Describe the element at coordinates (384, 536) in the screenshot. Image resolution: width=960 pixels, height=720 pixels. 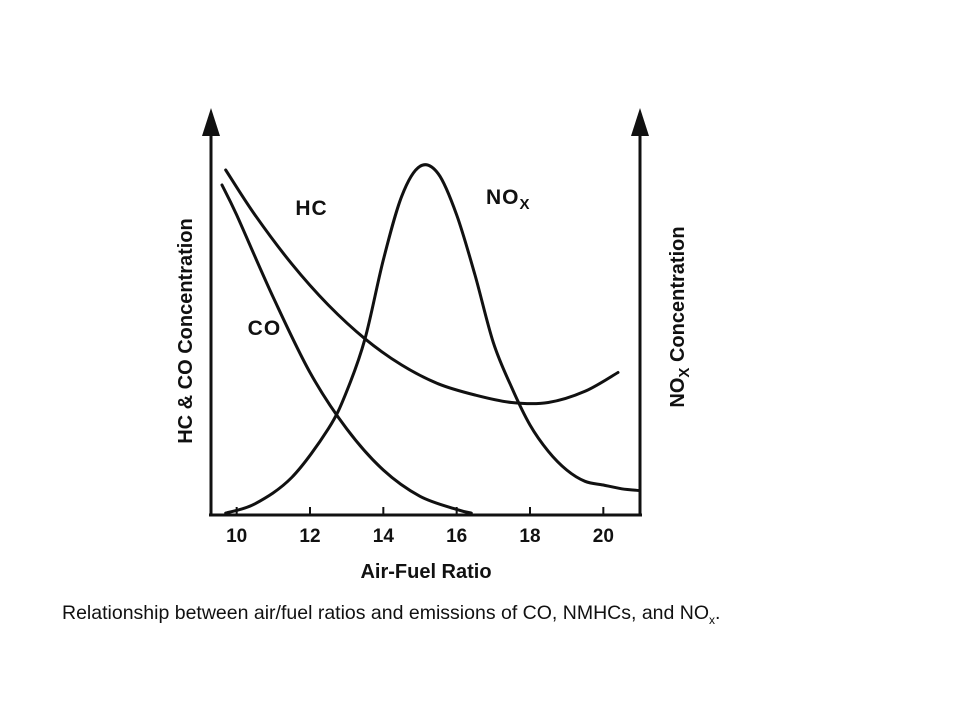
I see `x-tick-label-14: 14` at that location.